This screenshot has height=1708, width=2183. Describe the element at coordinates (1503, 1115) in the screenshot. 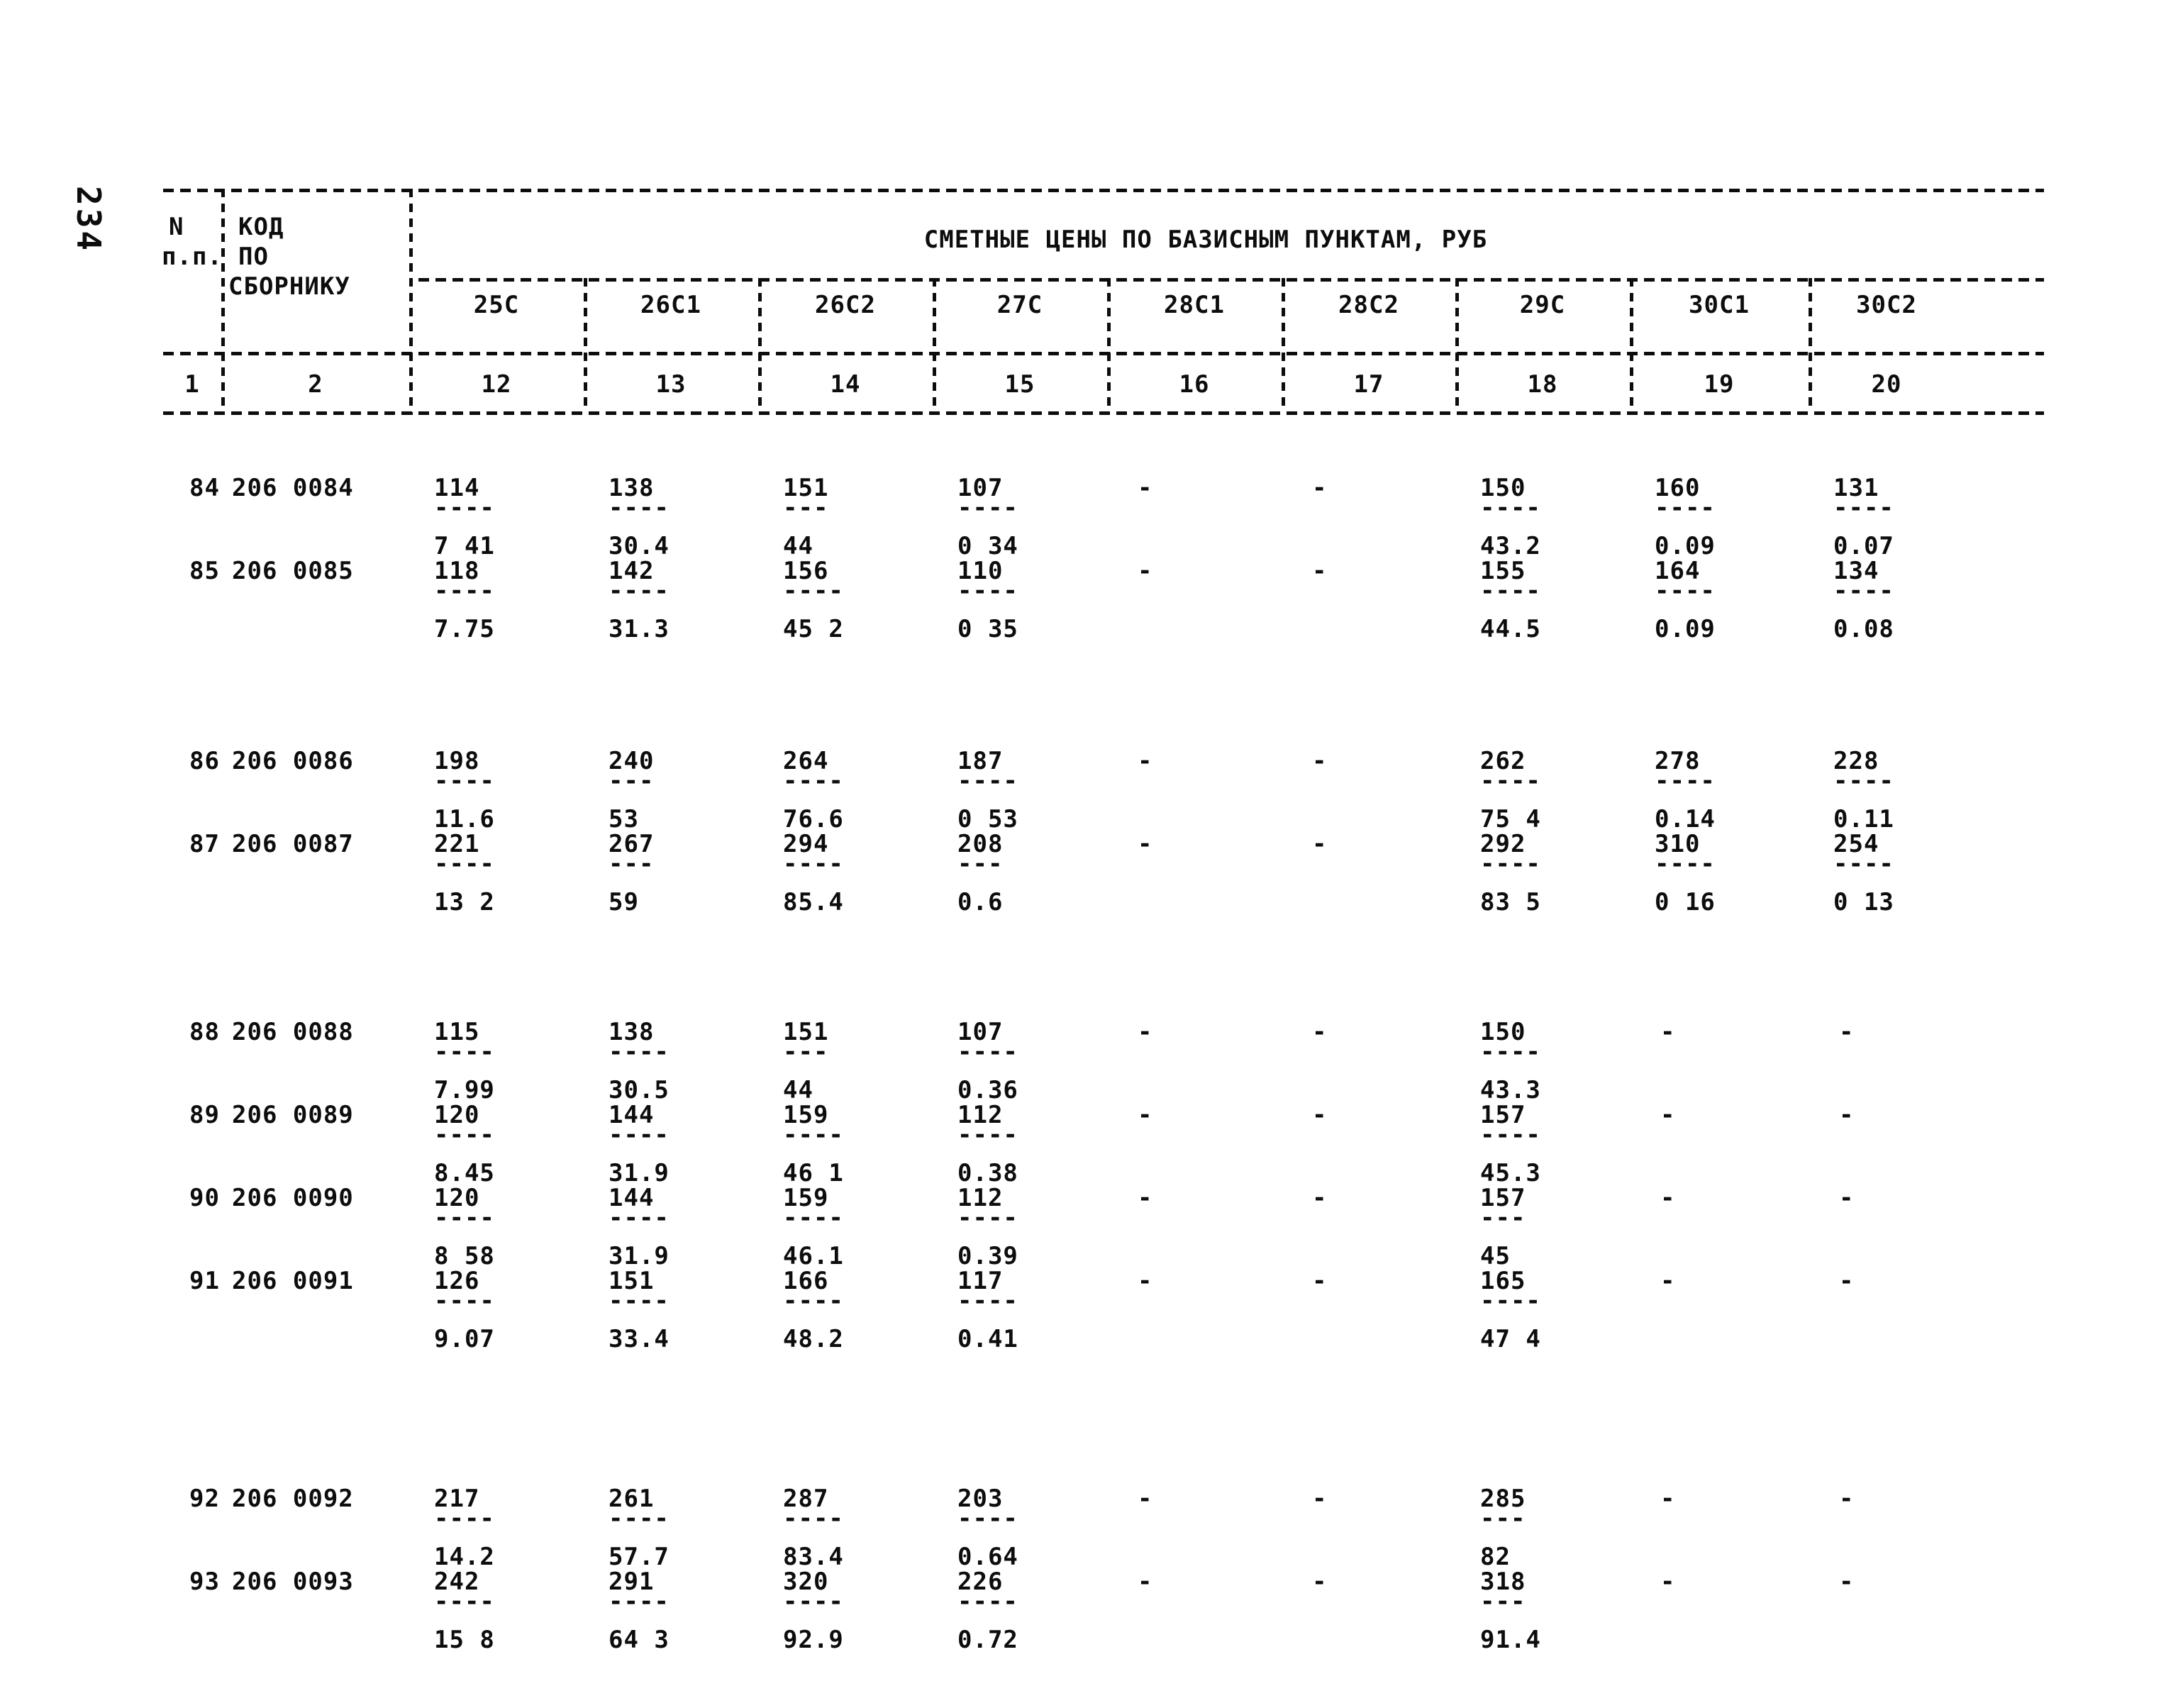

I see `price-numerator: 157` at that location.